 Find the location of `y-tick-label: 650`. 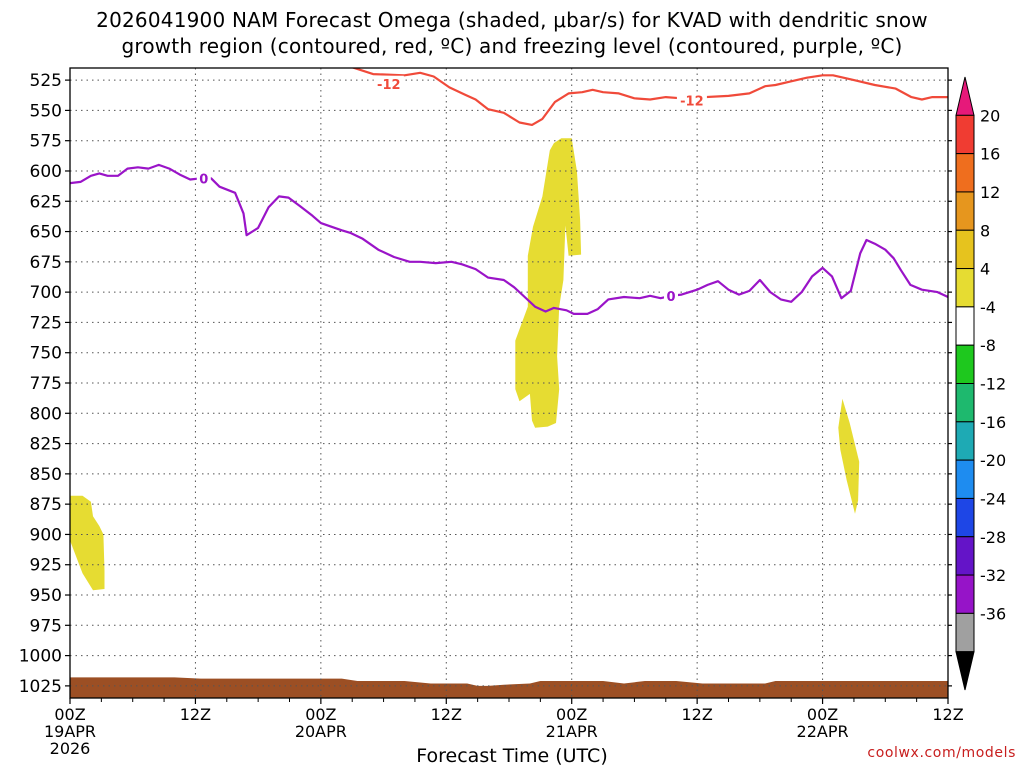

y-tick-label: 650 is located at coordinates (46, 233).